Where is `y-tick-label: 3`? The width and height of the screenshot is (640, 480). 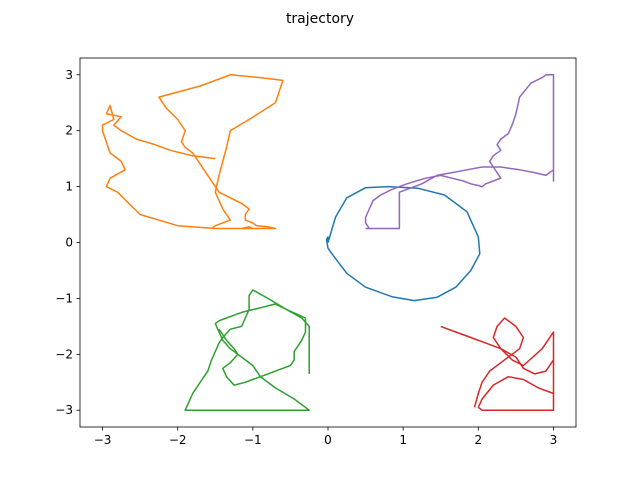
y-tick-label: 3 is located at coordinates (69, 75).